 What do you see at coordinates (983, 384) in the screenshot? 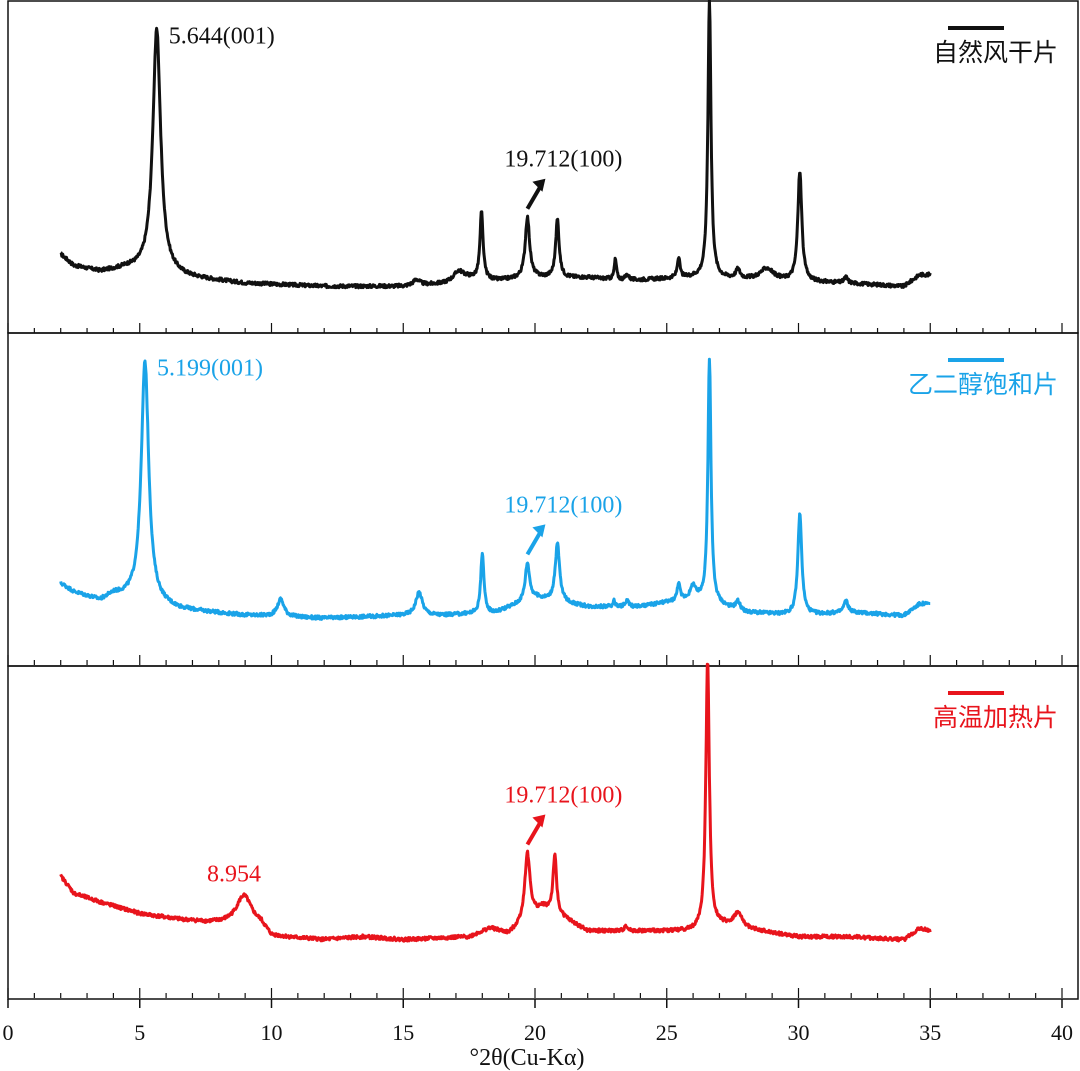
I see `legend-label-2: 乙二醇饱和片` at bounding box center [983, 384].